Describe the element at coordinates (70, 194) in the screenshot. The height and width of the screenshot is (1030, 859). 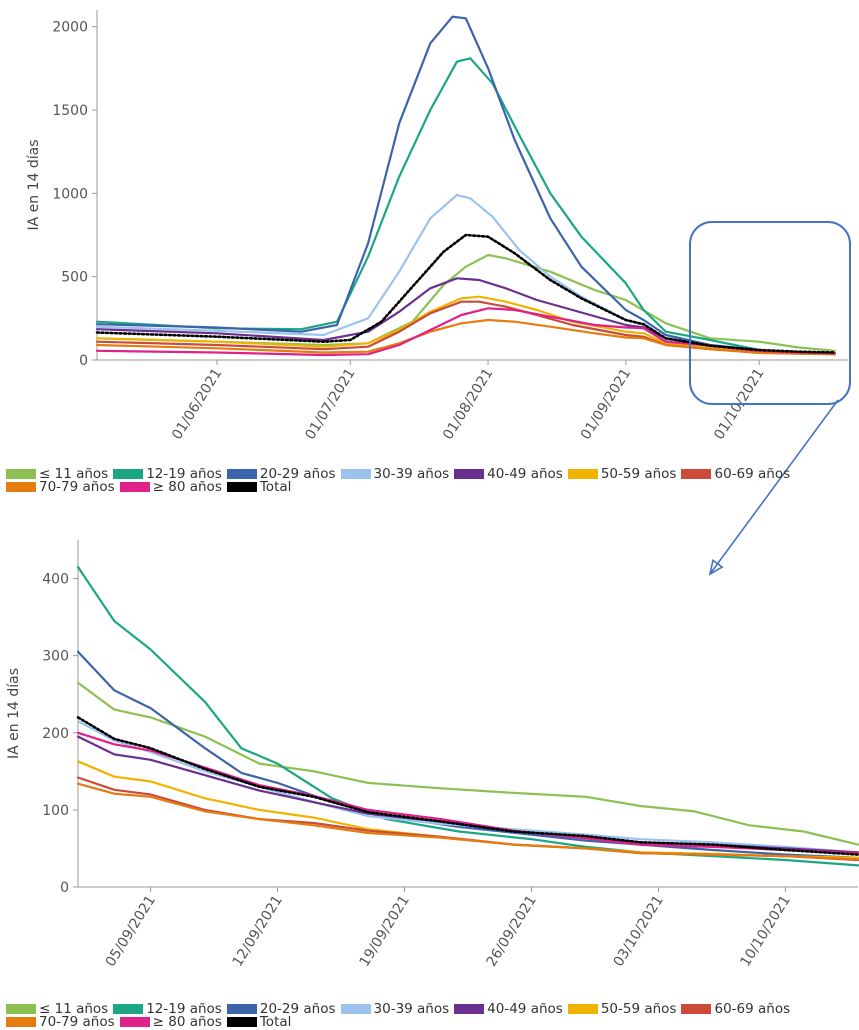
I see `y-tick-label: 1000` at that location.